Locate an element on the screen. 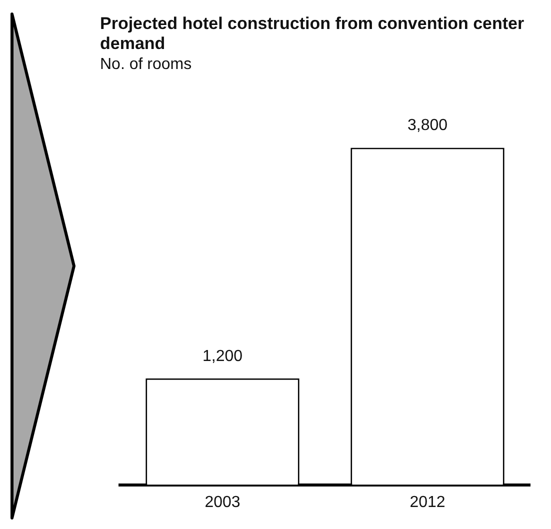 The image size is (551, 529). data-label: 3,800 is located at coordinates (427, 125).